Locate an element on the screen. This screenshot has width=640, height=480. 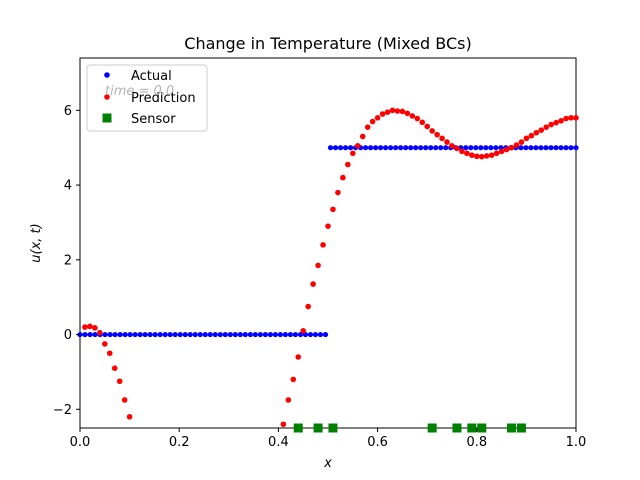
time-annotation: time = 0.0 is located at coordinates (139, 91).